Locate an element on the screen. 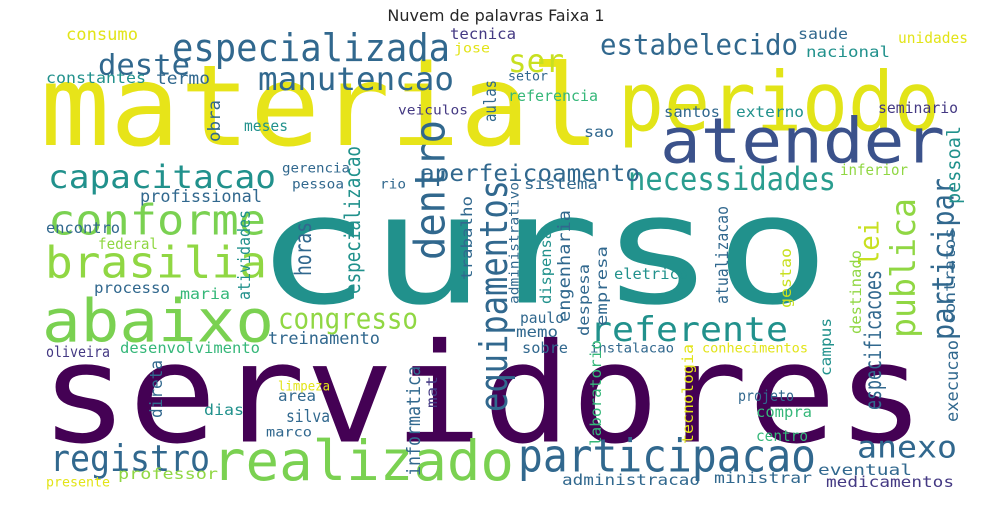  word-santos: santos is located at coordinates (692, 112).